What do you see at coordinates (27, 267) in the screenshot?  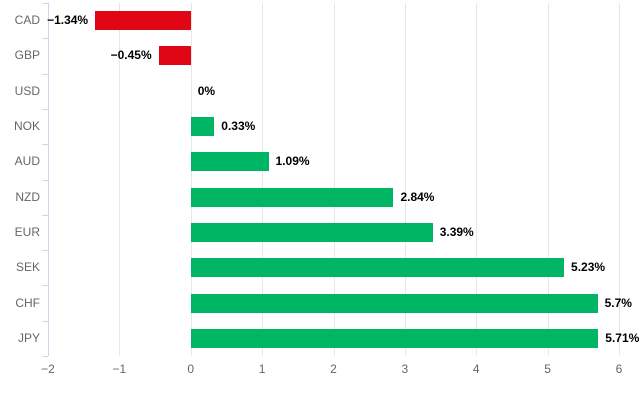 I see `category-label-sek: SEK` at bounding box center [27, 267].